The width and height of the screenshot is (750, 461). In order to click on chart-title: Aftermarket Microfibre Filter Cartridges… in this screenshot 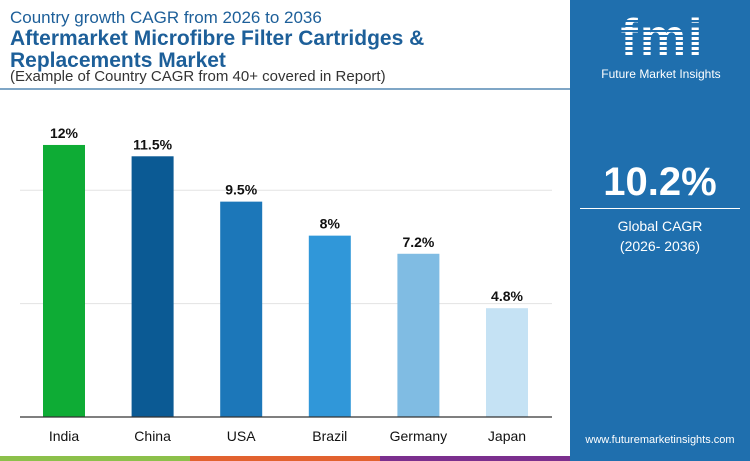, I will do `click(217, 49)`.